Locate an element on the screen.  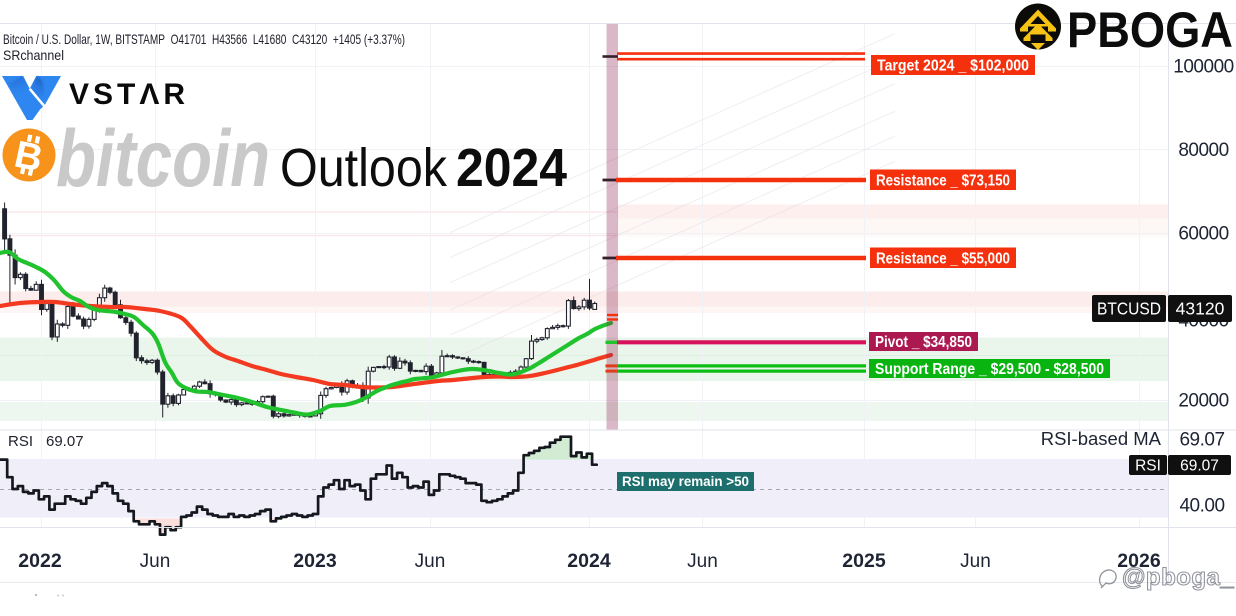
svg-text: 2022 is located at coordinates (40, 561).